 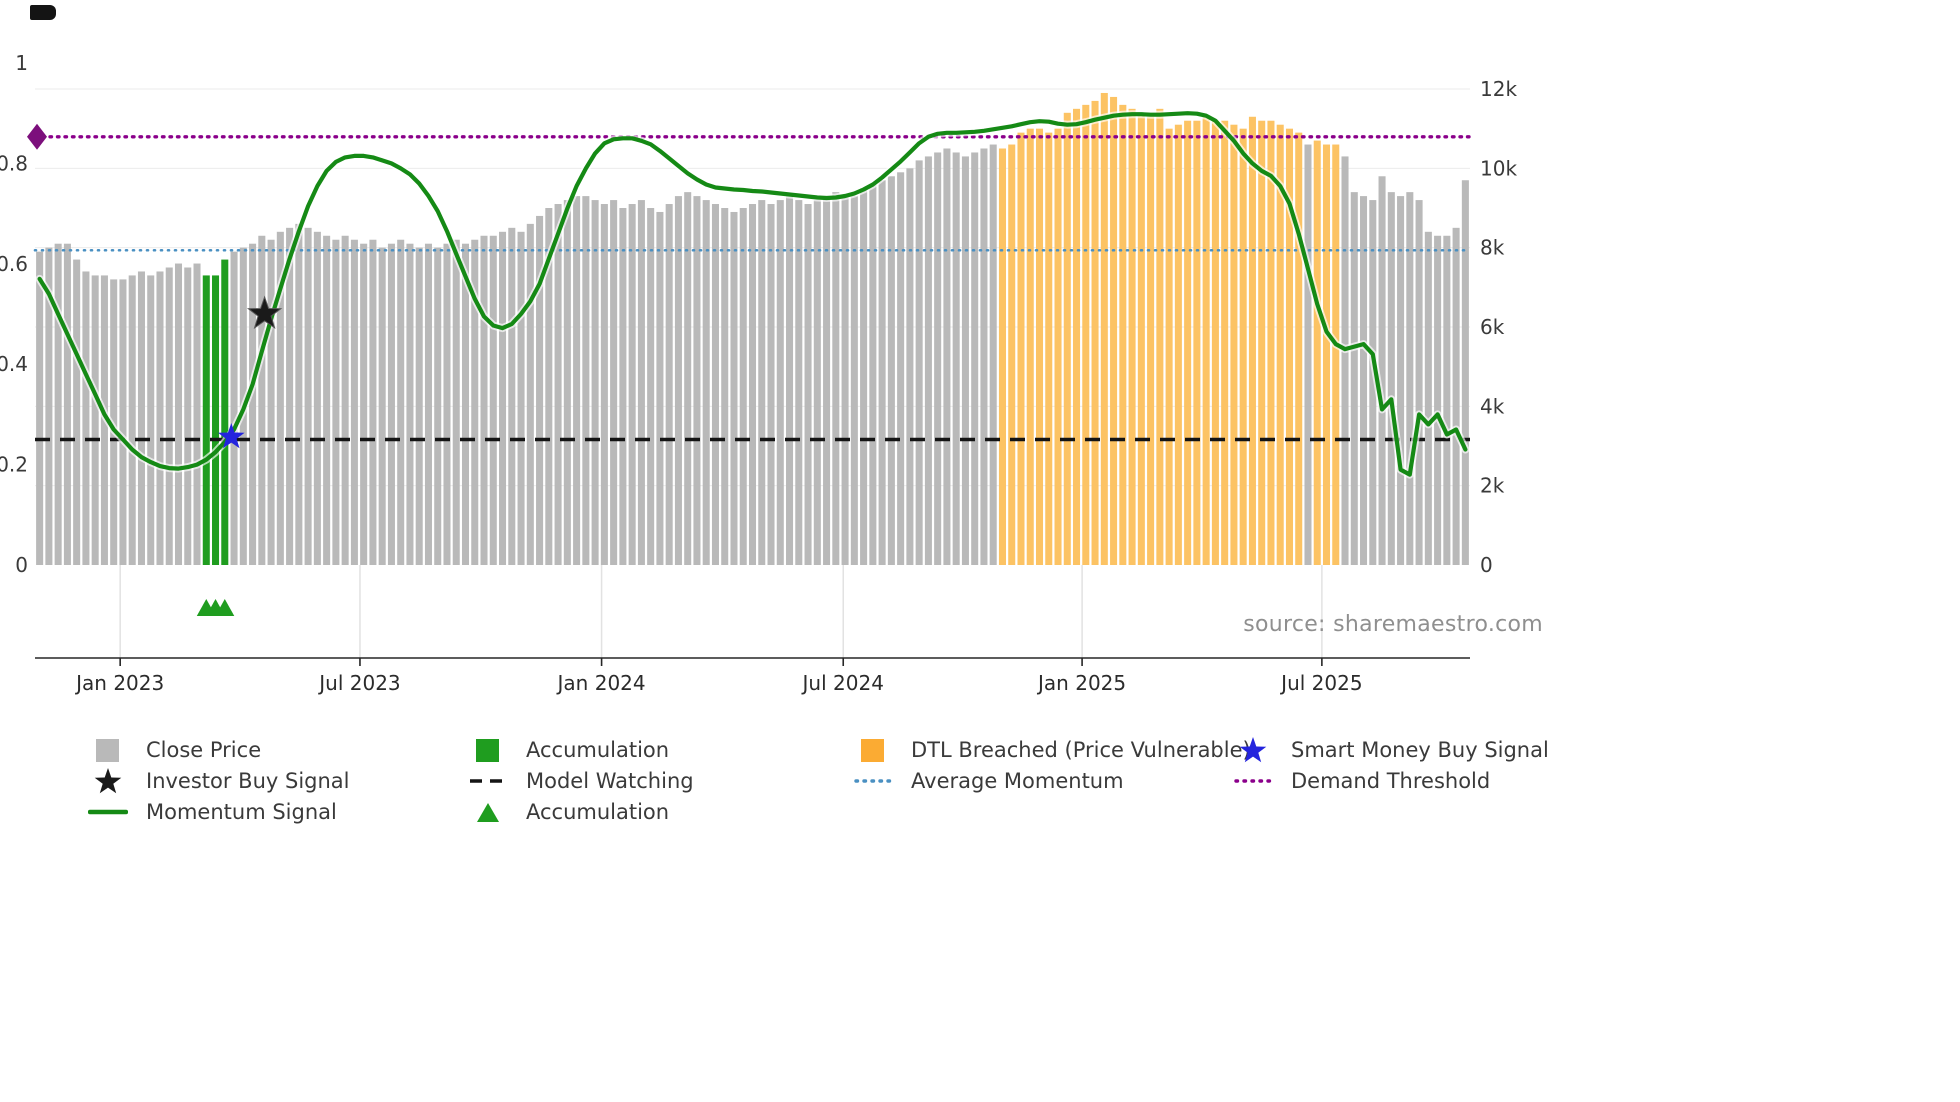 I want to click on smart-money-buy-signal-marker, so click(x=231, y=436).